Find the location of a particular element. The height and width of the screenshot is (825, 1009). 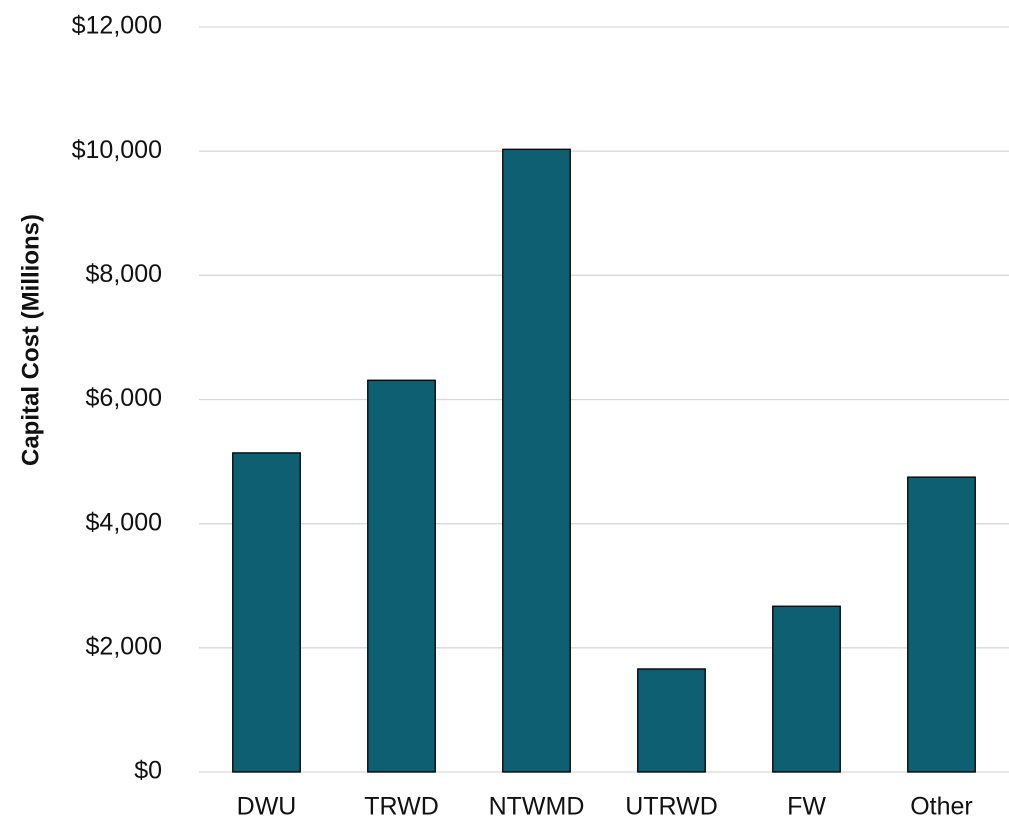

y-tick-label: $0 is located at coordinates (148, 771).